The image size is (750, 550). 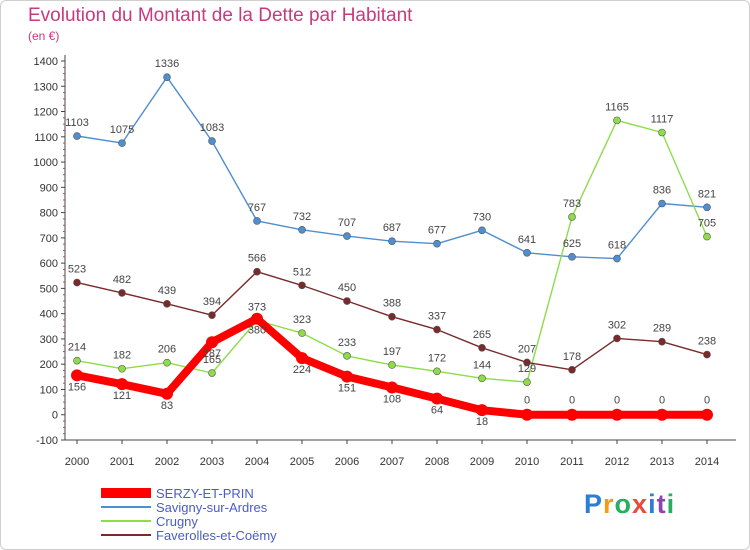 What do you see at coordinates (257, 259) in the screenshot?
I see `data-label: 566` at bounding box center [257, 259].